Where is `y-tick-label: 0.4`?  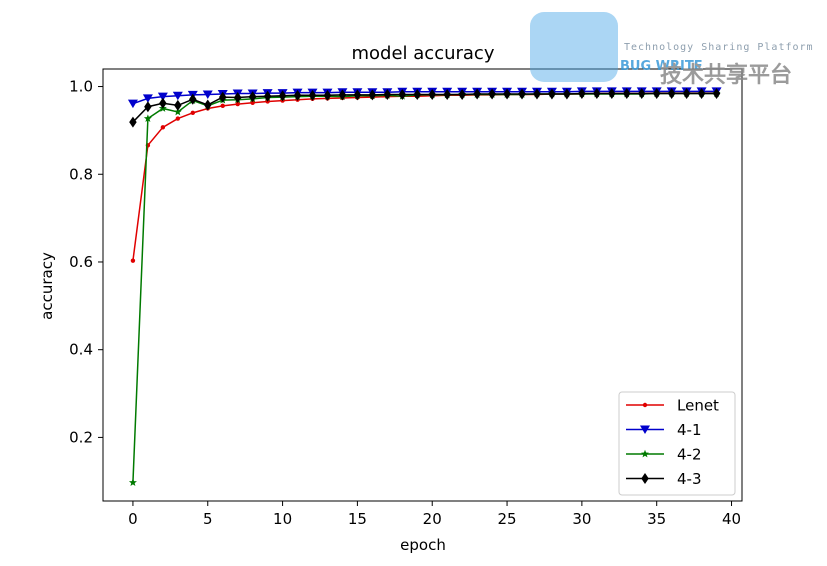
y-tick-label: 0.4 is located at coordinates (81, 350).